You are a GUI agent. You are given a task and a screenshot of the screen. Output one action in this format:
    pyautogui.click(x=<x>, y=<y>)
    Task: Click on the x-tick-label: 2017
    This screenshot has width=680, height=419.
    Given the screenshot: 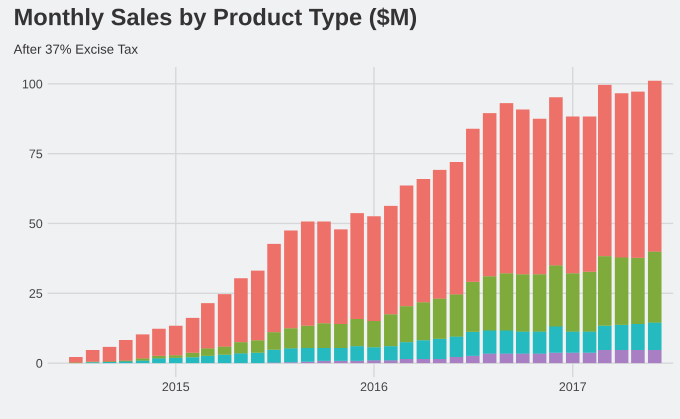 What is the action you would take?
    pyautogui.click(x=572, y=387)
    